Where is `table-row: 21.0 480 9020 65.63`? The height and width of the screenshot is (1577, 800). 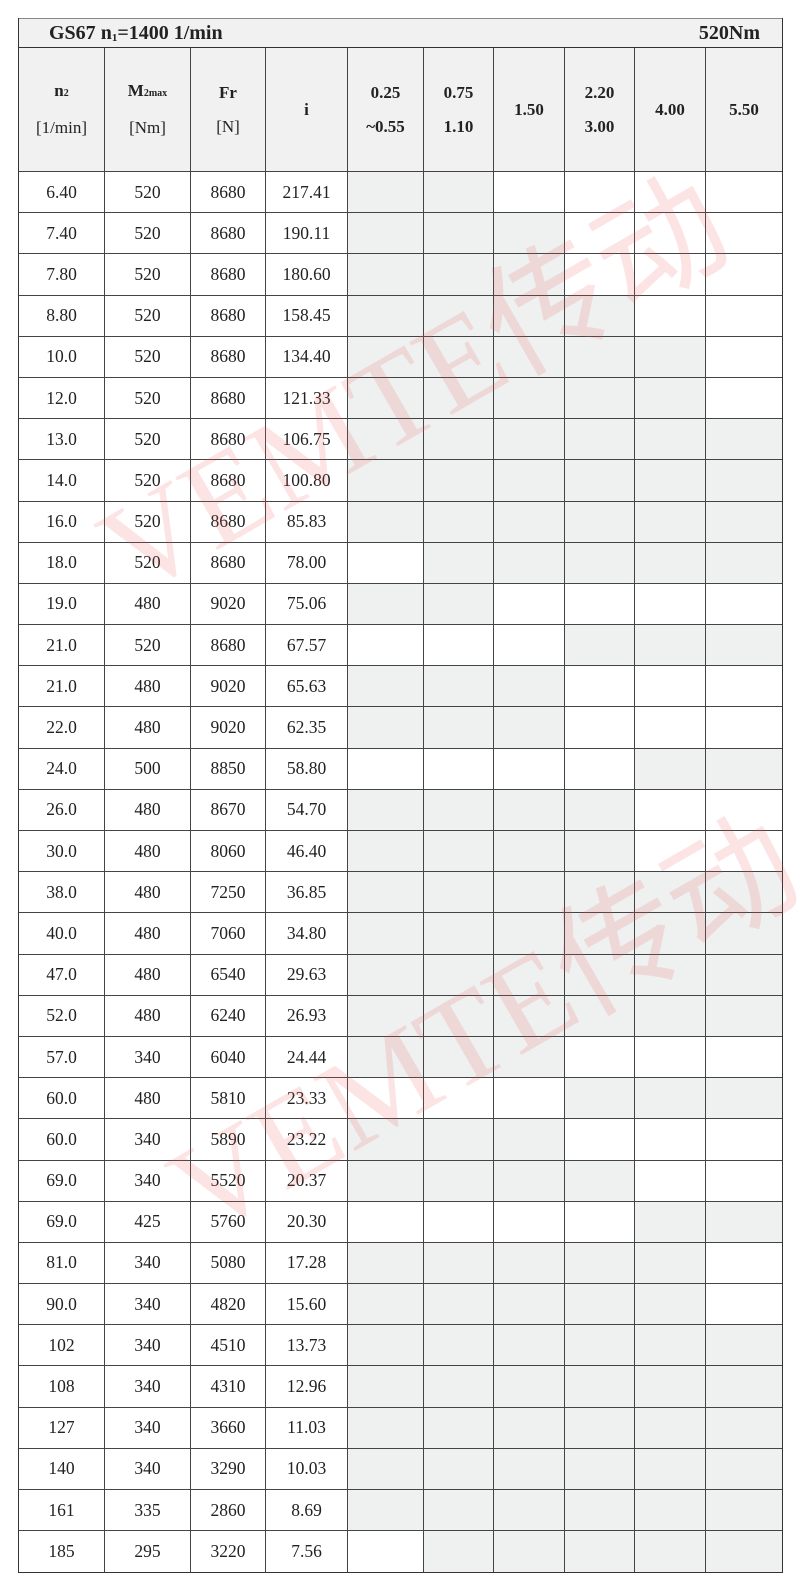
table-row: 21.0 480 9020 65.63 is located at coordinates (400, 687).